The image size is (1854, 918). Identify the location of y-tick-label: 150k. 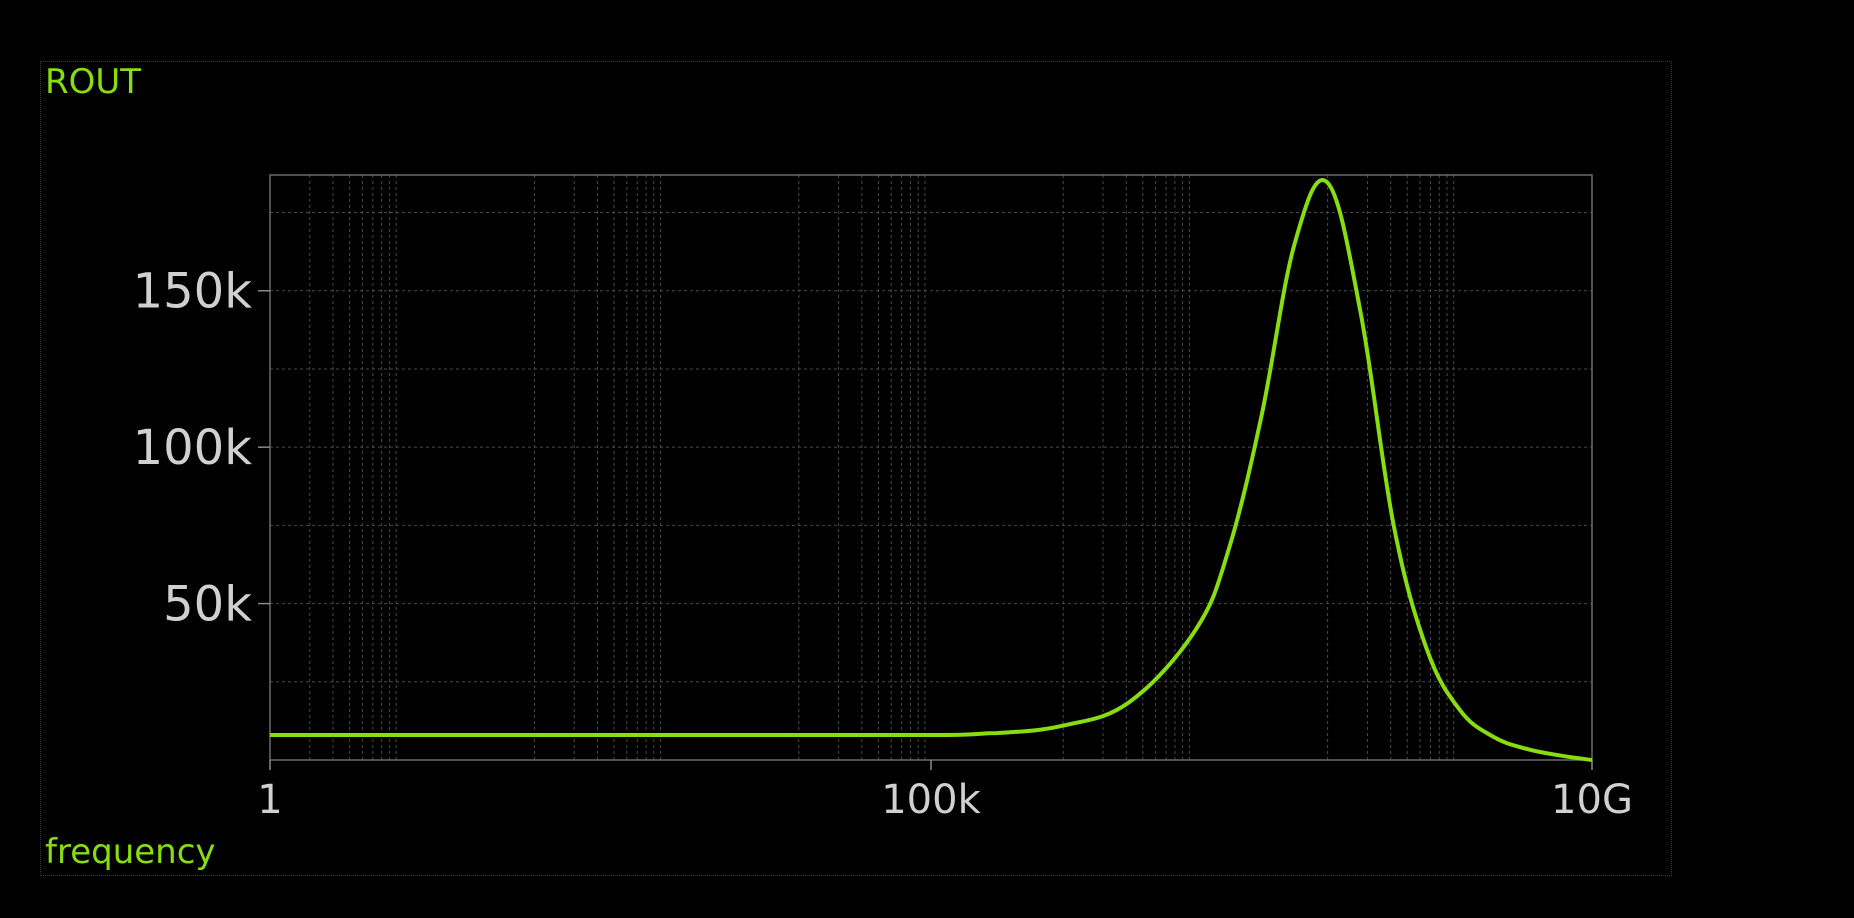
(193, 292).